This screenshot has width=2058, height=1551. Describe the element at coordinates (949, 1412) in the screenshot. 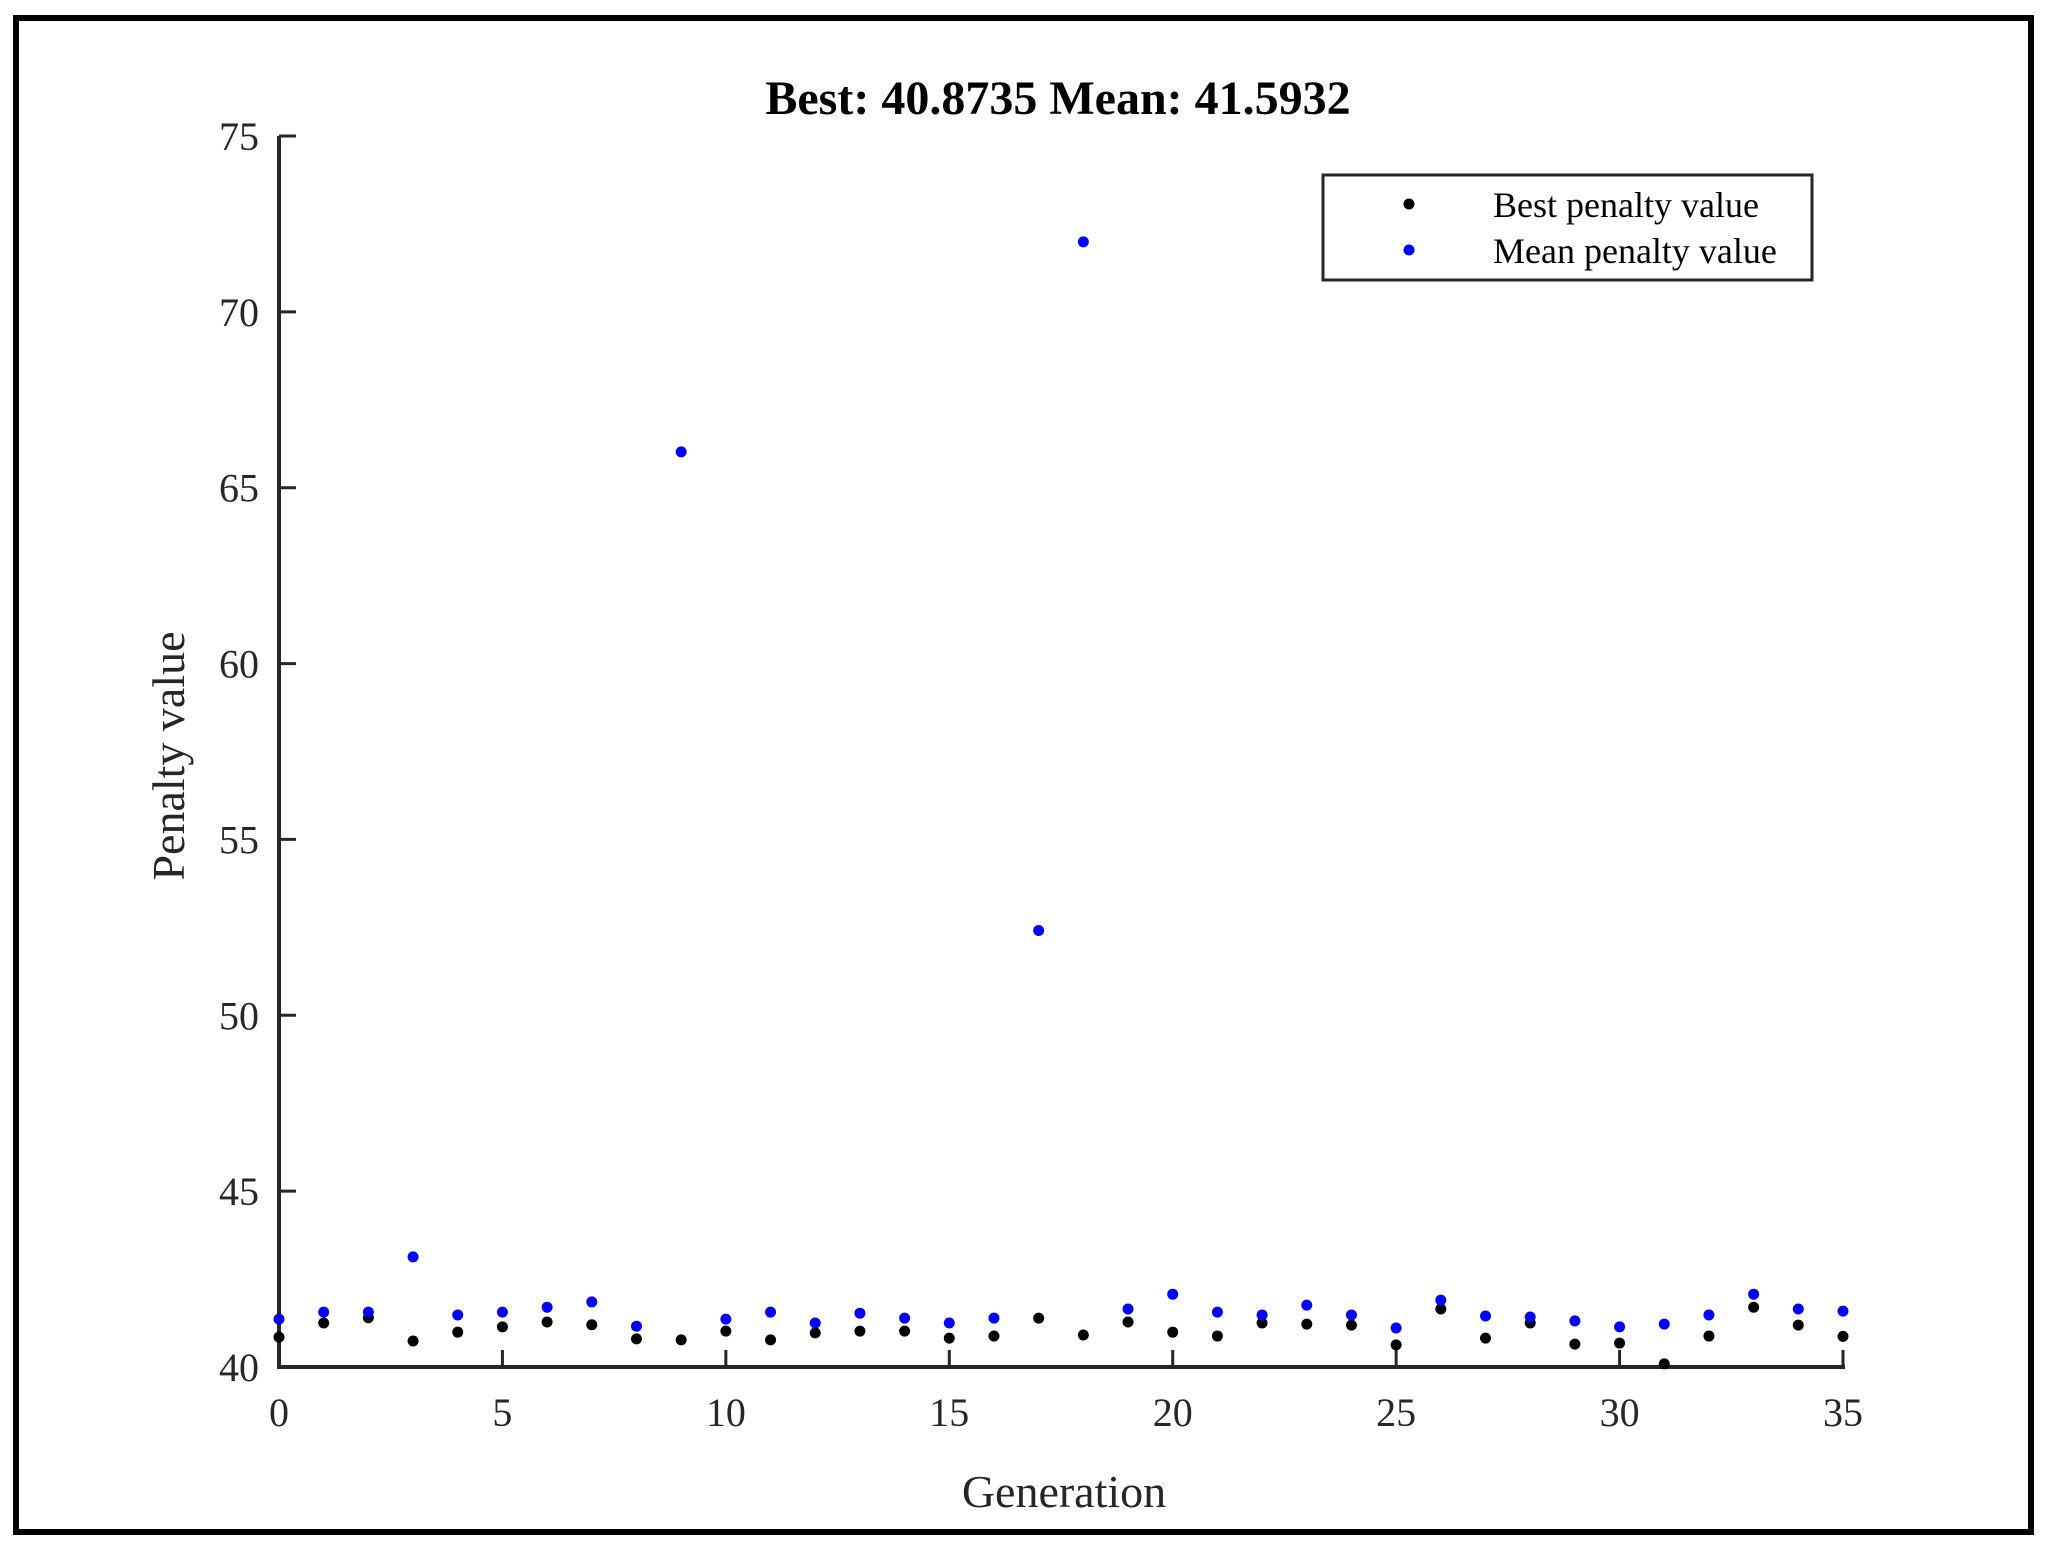

I see `x-tick-label: 15` at that location.